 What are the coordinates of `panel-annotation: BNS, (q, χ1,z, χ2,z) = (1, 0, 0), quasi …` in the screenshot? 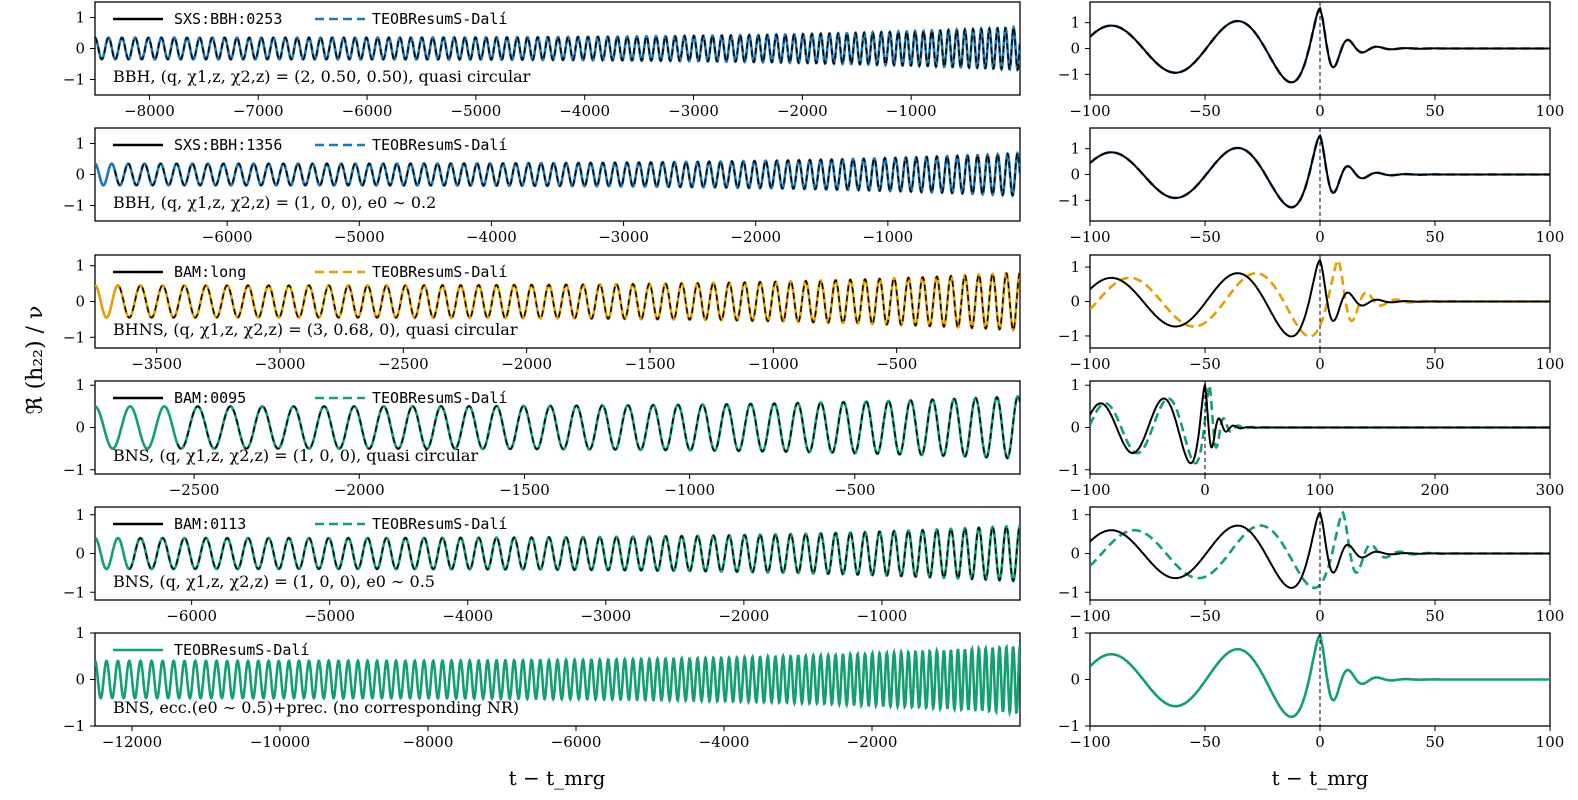 It's located at (295, 455).